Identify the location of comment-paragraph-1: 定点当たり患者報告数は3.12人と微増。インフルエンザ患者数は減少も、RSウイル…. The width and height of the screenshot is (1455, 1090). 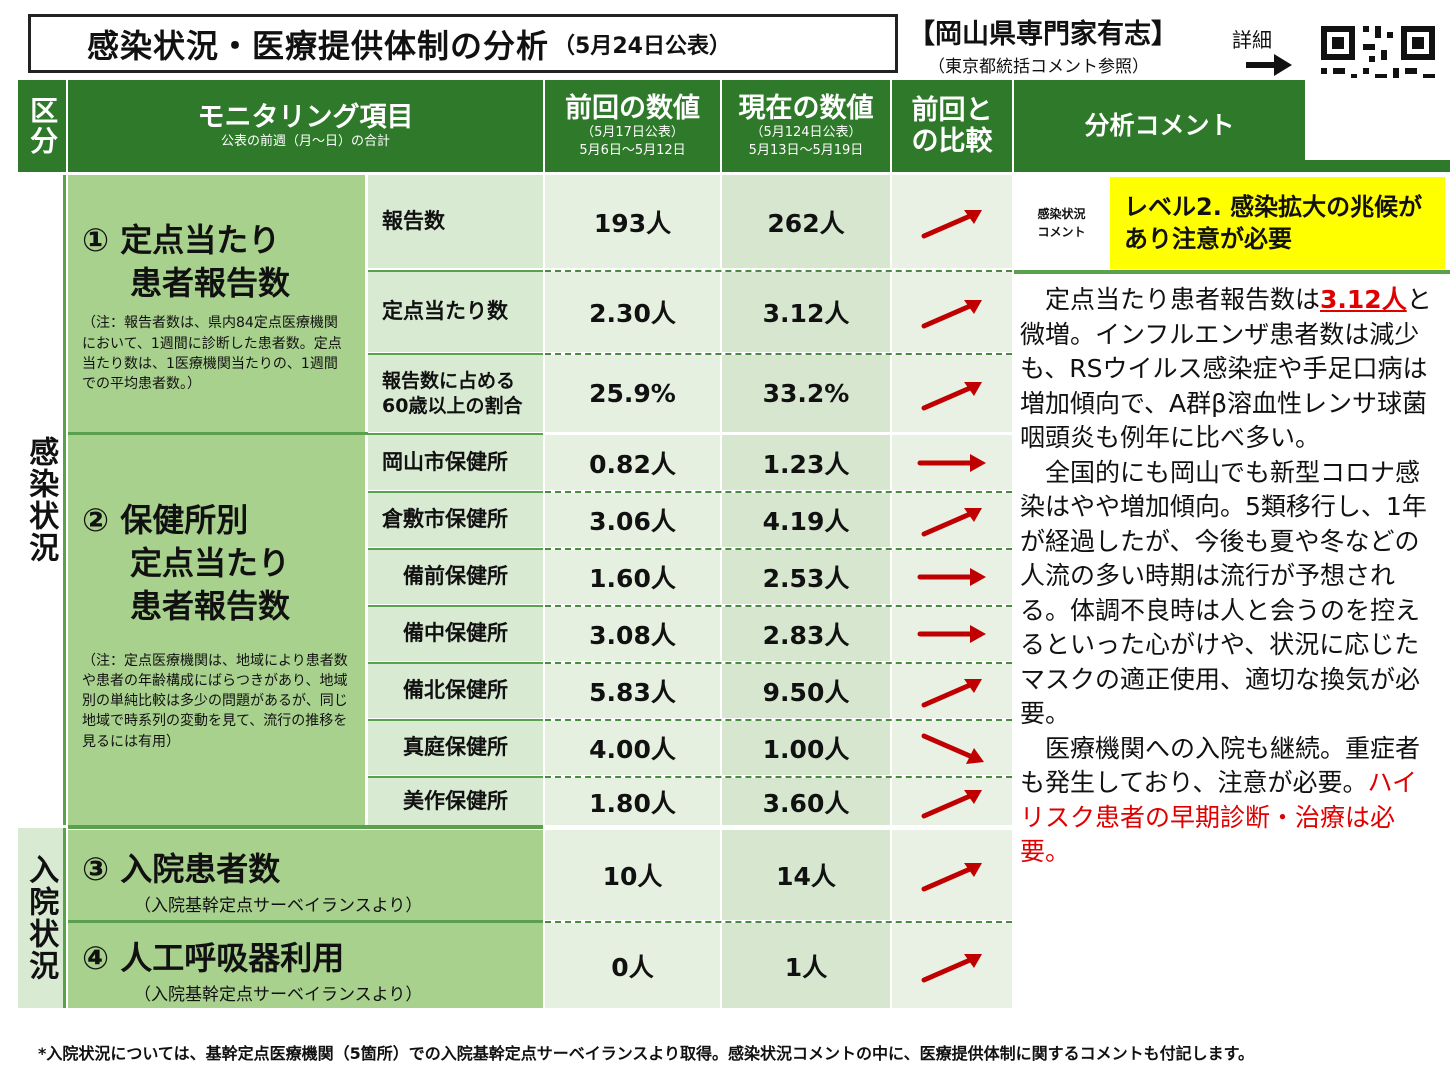
(1230, 369).